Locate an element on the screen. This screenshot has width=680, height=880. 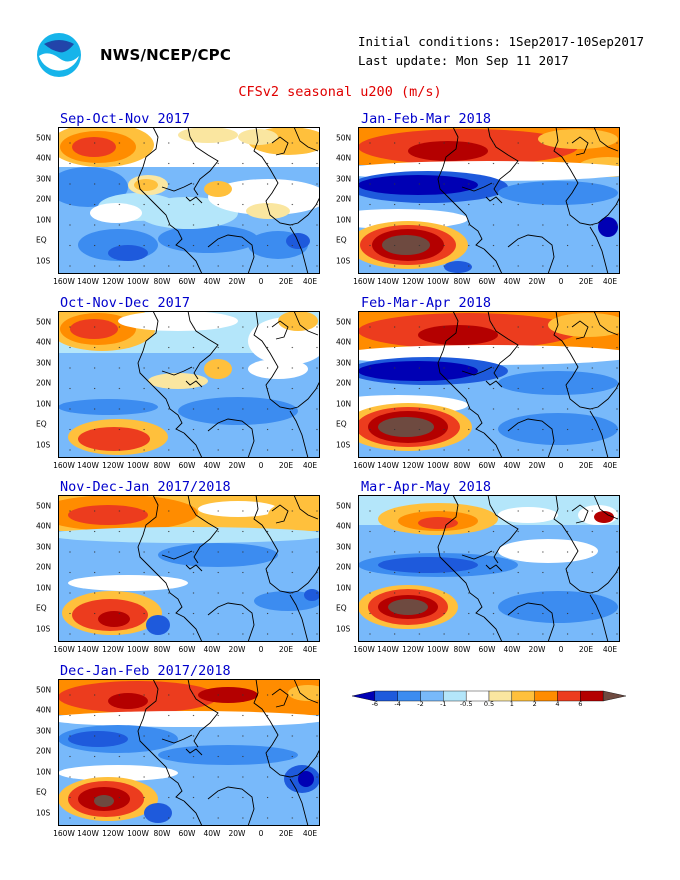
panel-title-mam: Mar-Apr-May 2018 is located at coordinates (426, 487).